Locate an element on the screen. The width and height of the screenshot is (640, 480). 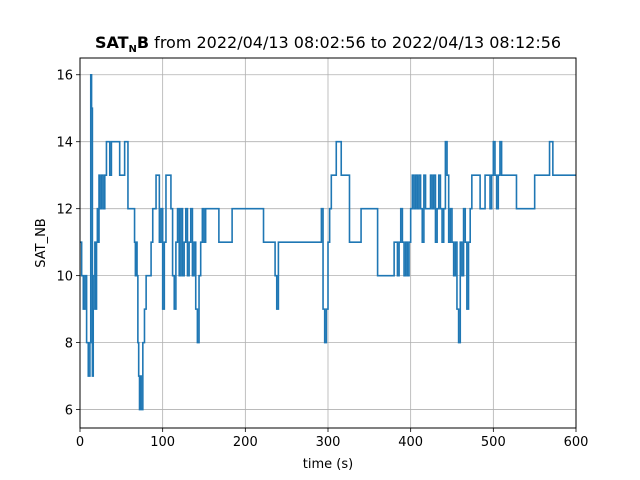
y-tick-label: 10 is located at coordinates (64, 277).